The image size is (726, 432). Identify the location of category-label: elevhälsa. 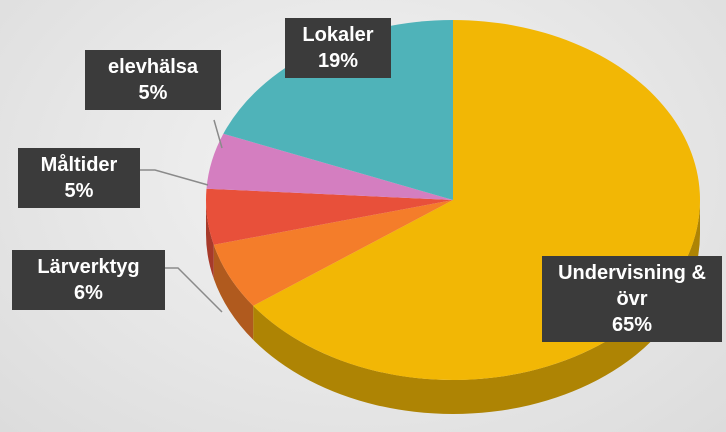
(153, 67).